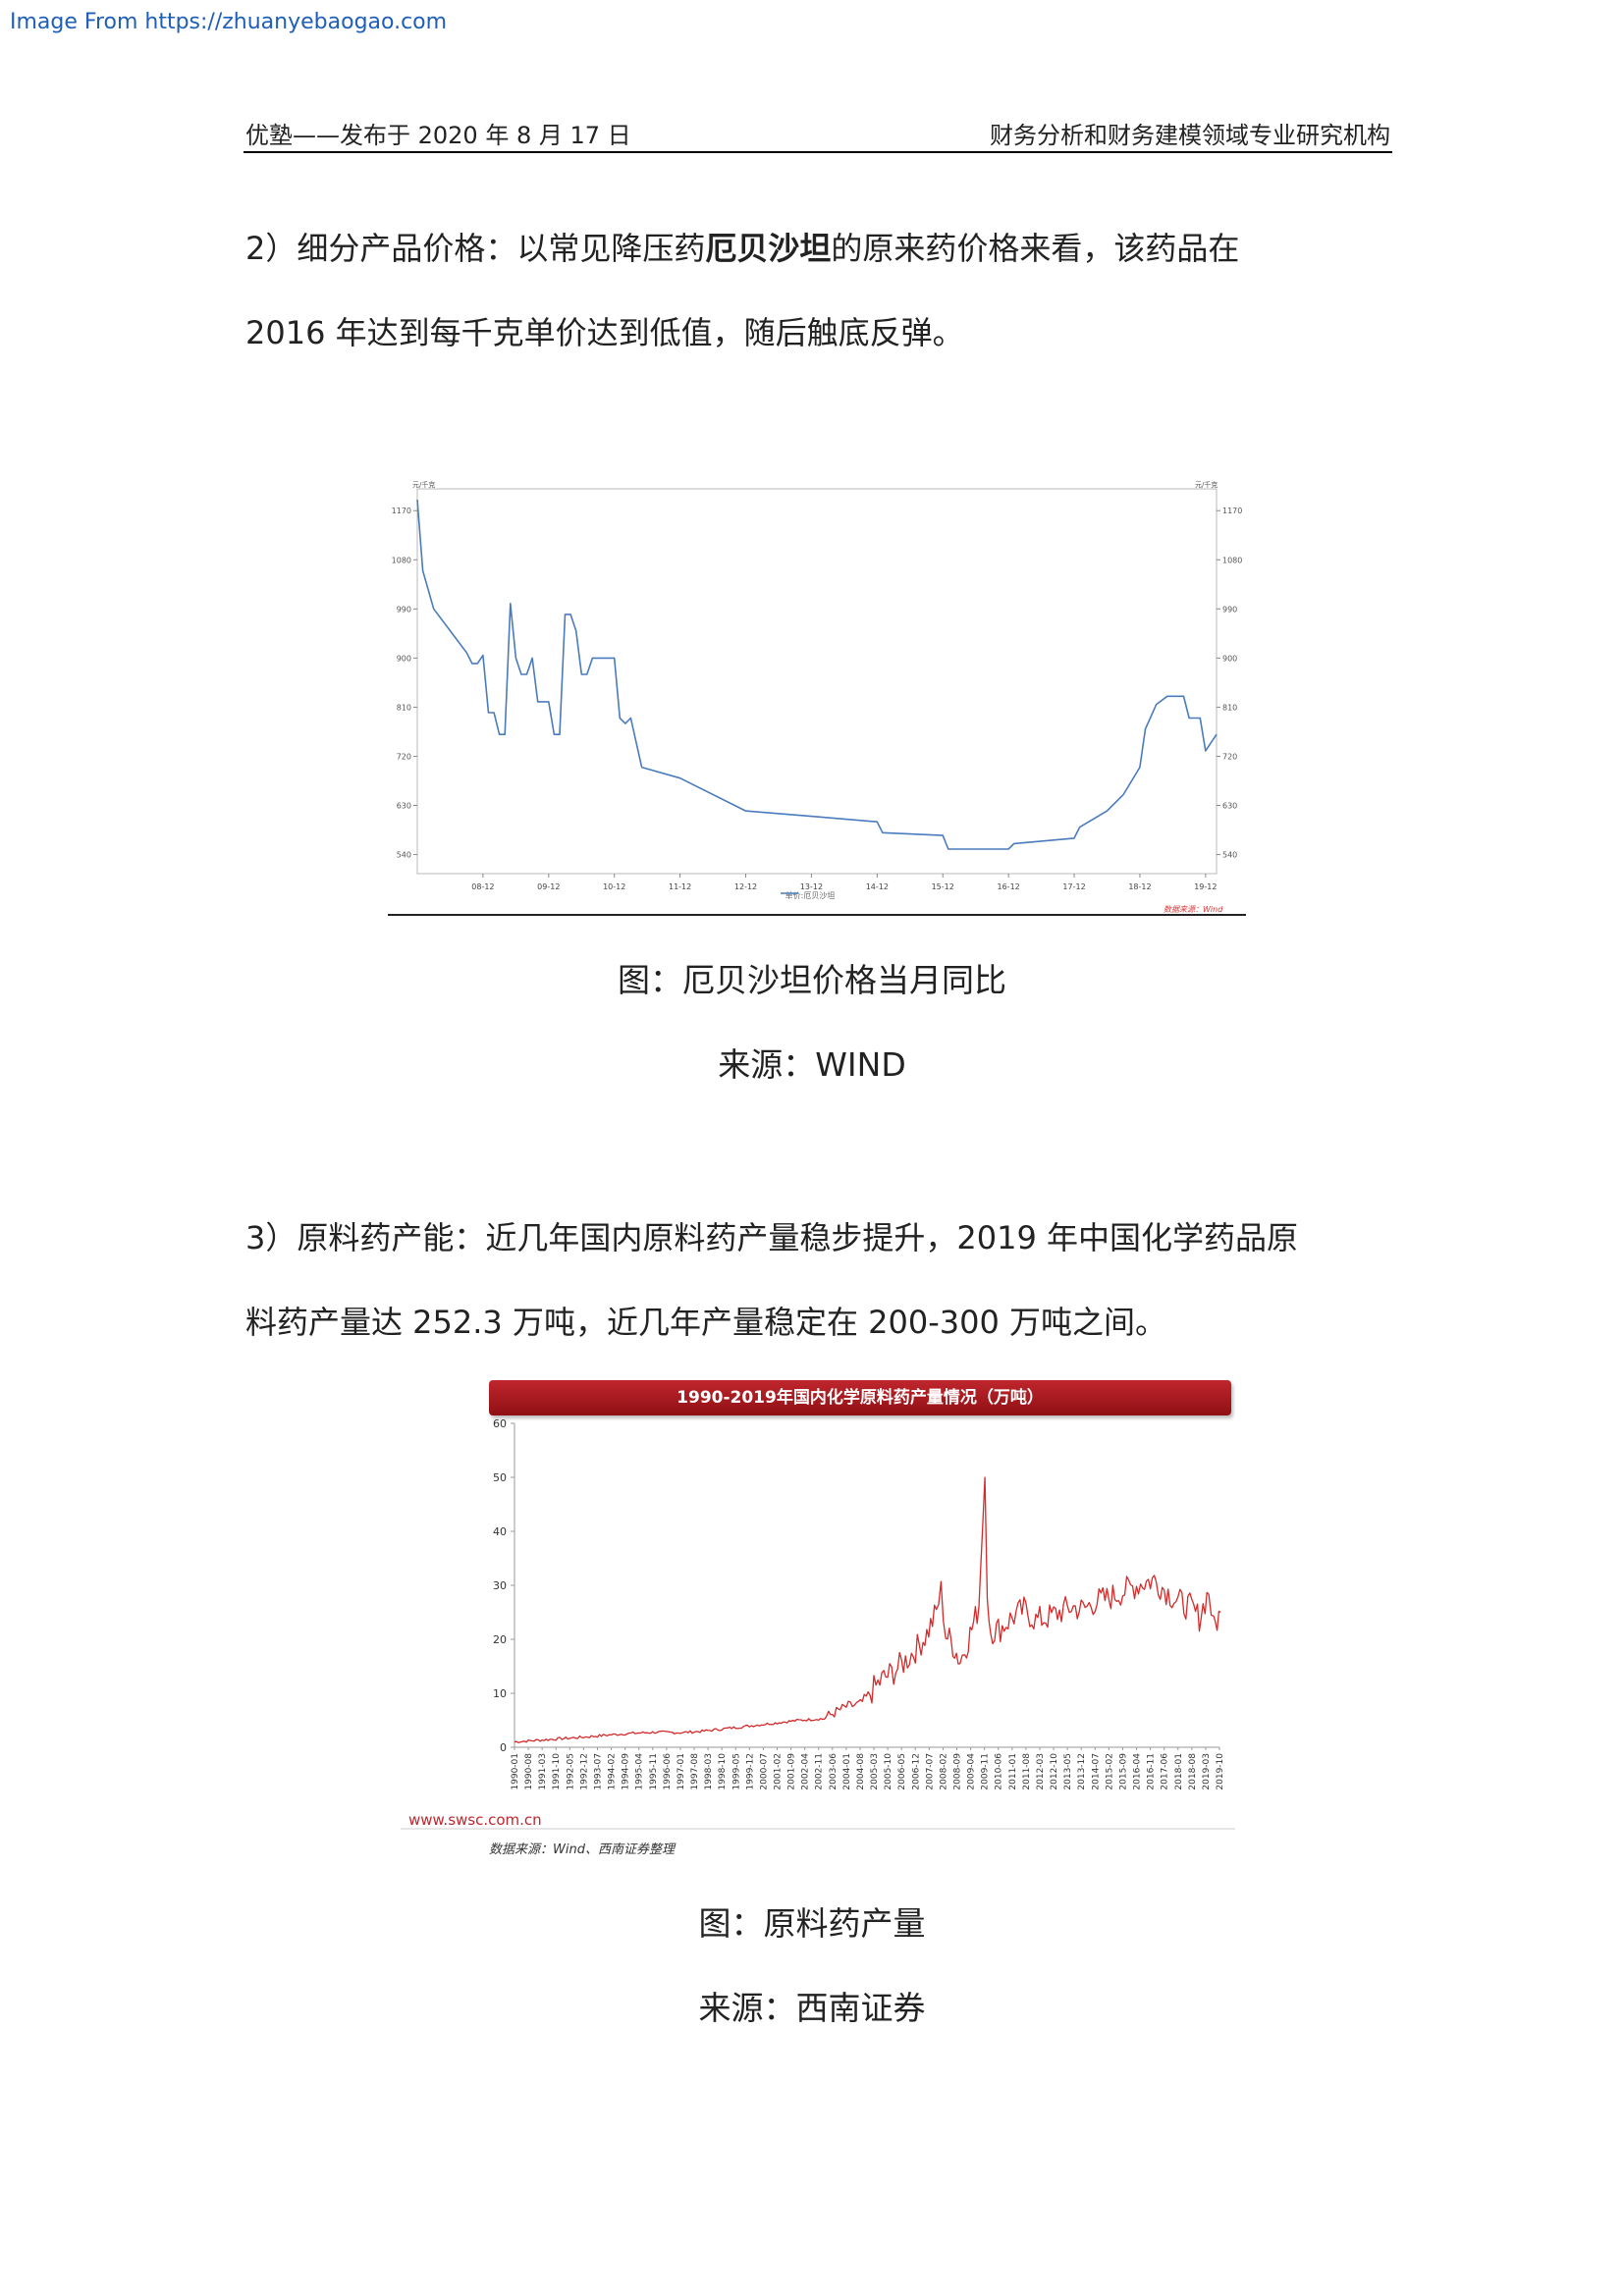  What do you see at coordinates (1139, 886) in the screenshot?
I see `x-tick-label: 18-12` at bounding box center [1139, 886].